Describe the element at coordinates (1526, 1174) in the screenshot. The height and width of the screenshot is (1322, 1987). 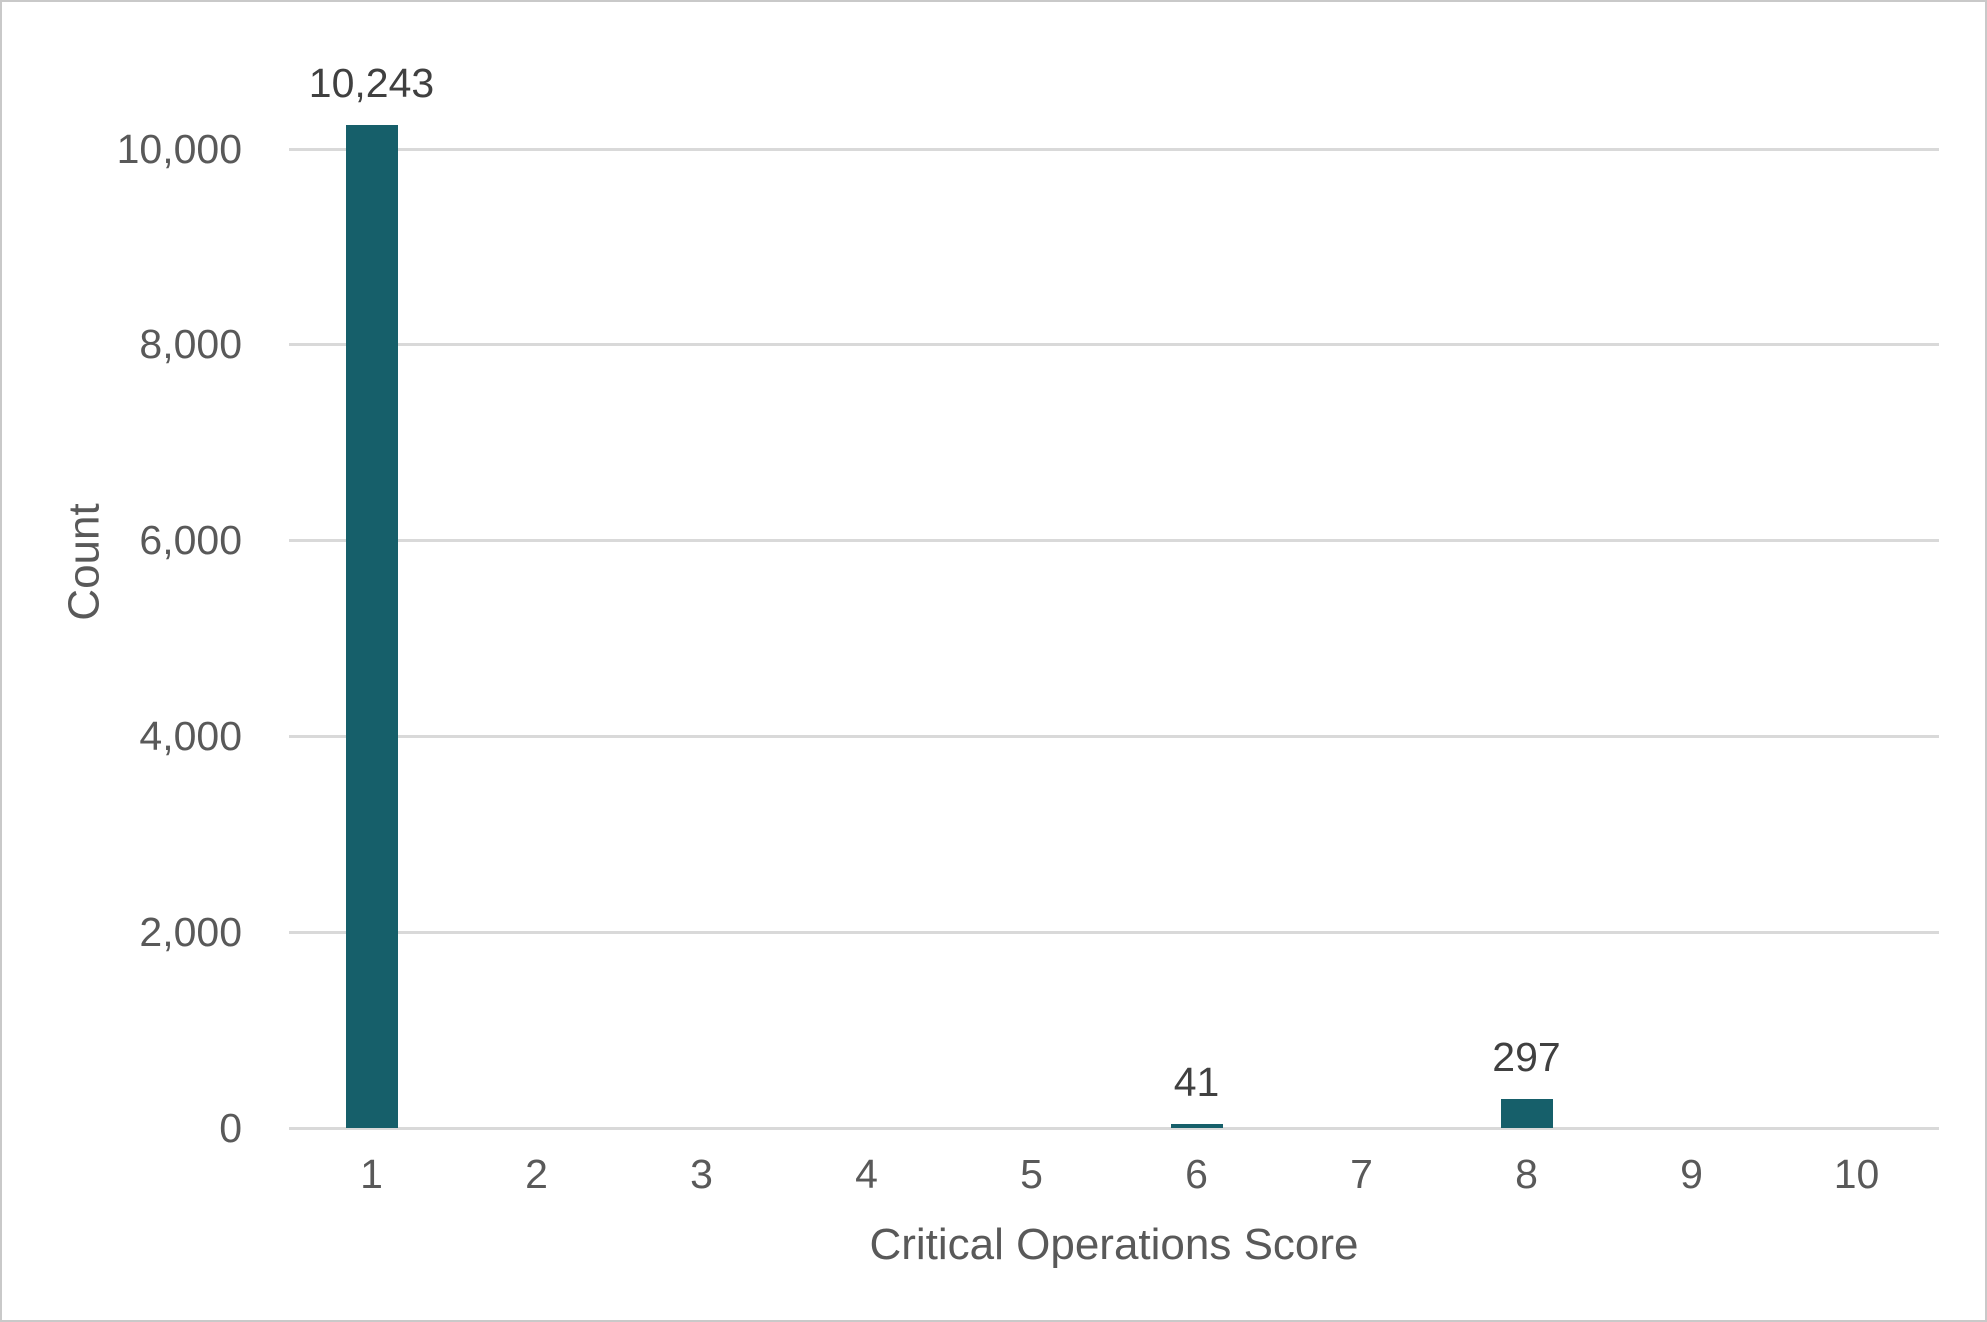
I see `x-tick-label: 8` at that location.